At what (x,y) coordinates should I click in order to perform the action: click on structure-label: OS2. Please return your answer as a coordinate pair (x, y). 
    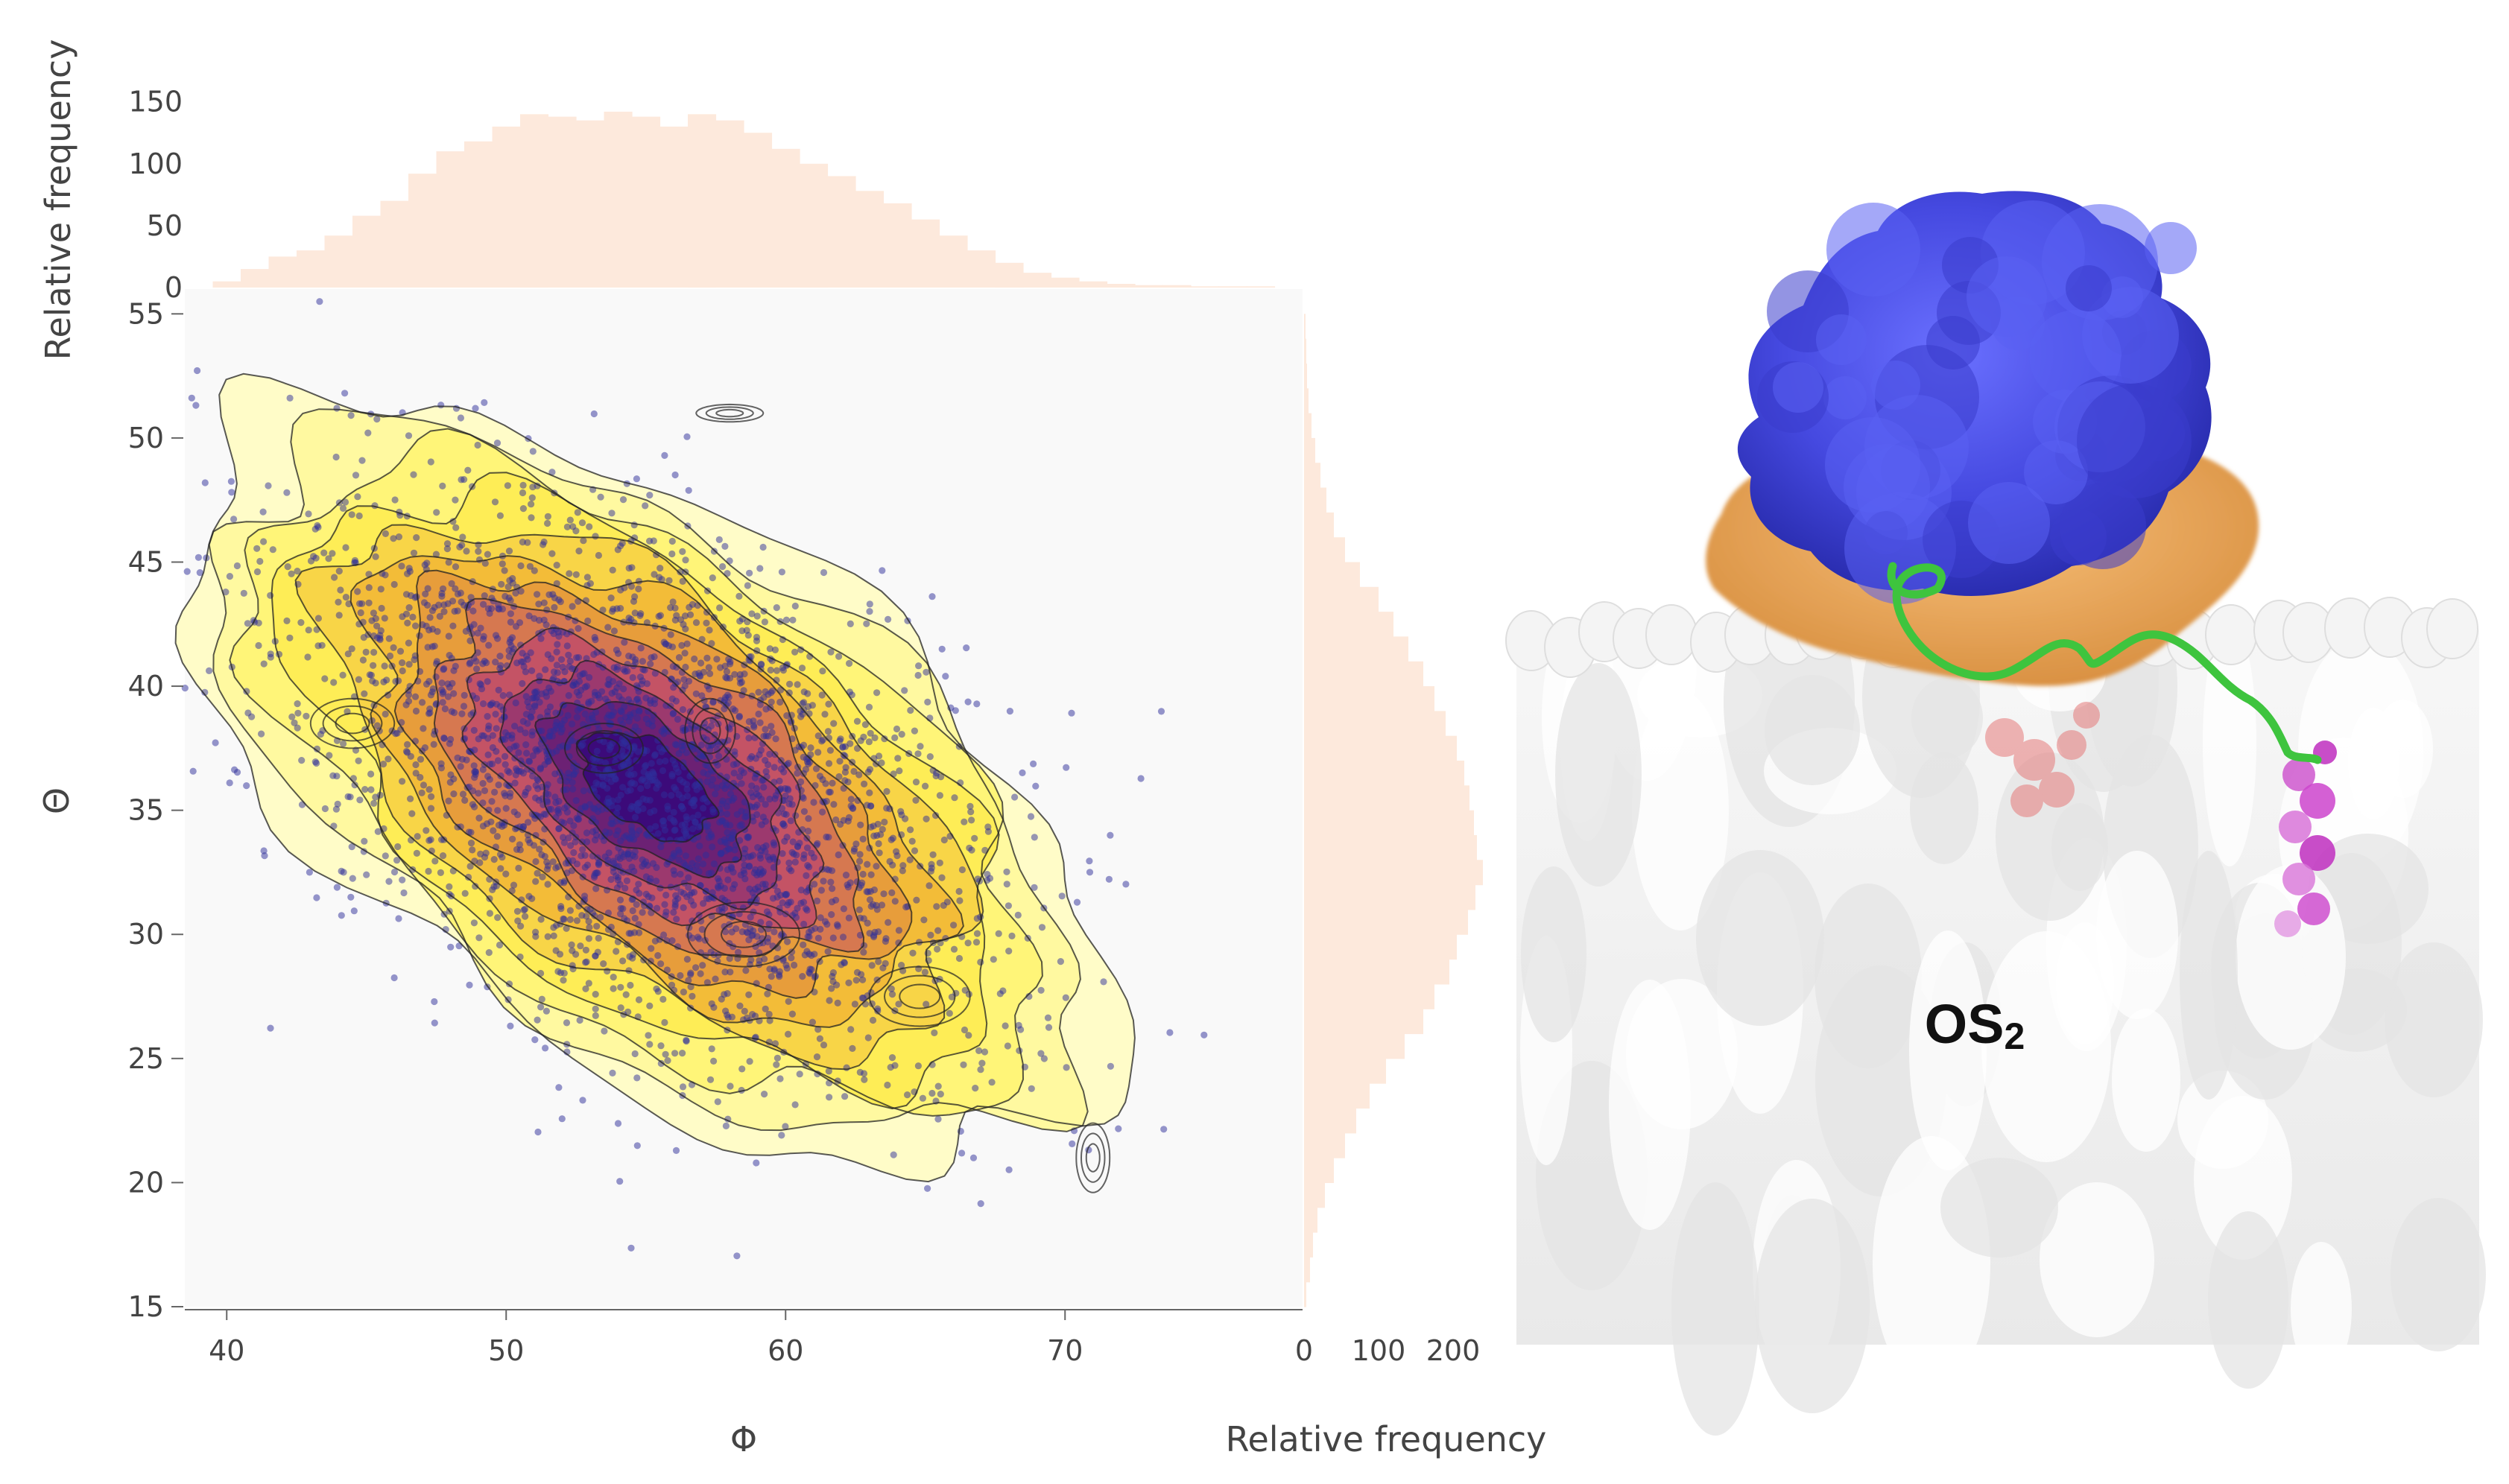
    Looking at the image, I should click on (1975, 1025).